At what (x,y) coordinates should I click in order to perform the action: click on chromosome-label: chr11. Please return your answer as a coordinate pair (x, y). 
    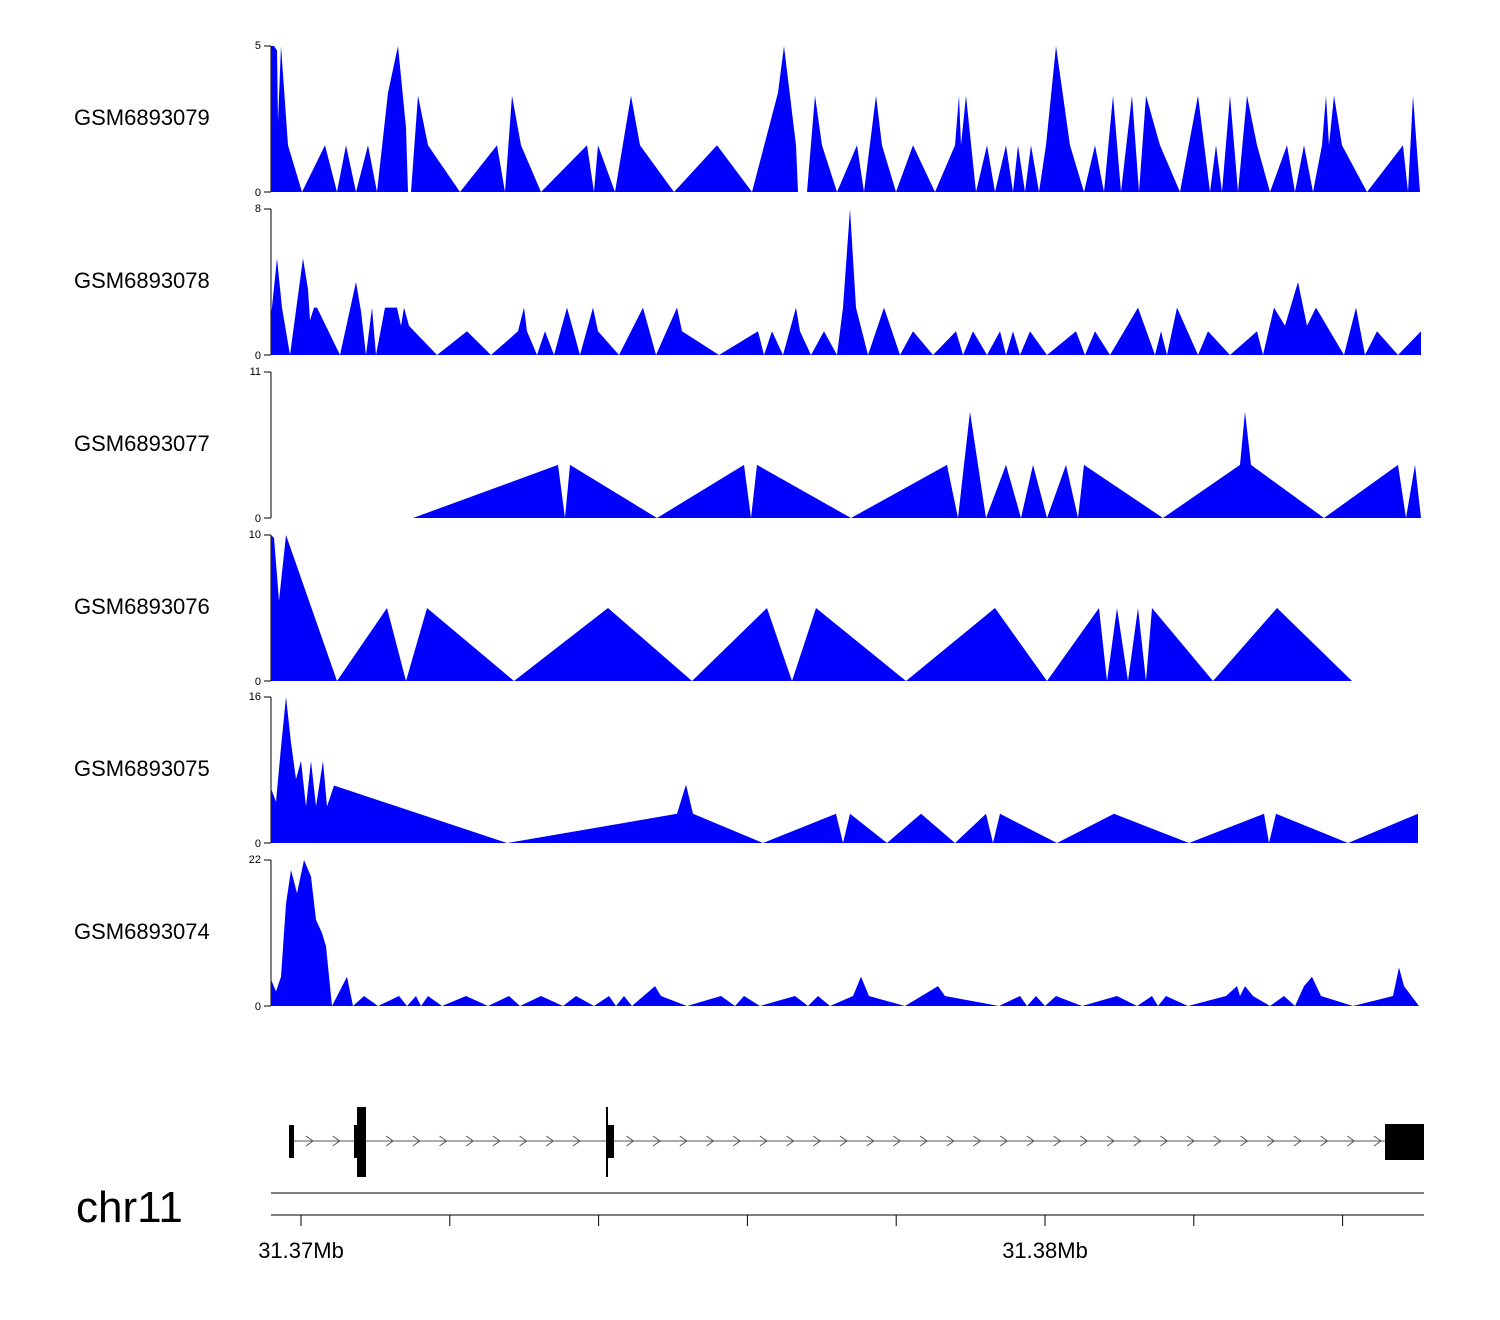
    Looking at the image, I should click on (129, 1207).